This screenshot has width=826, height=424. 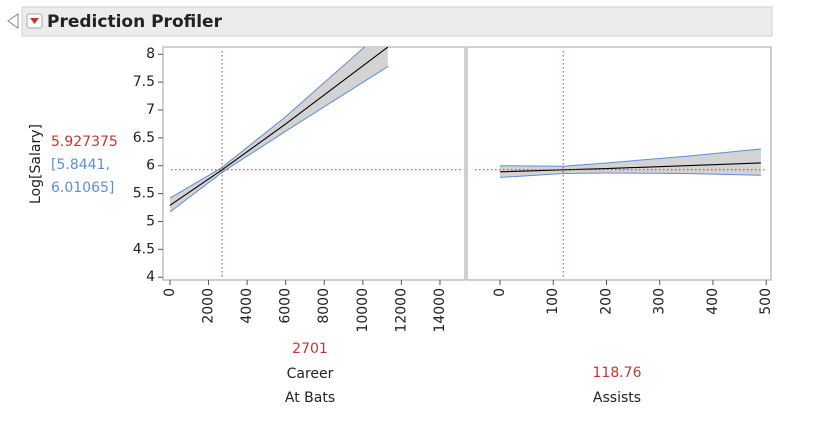 I want to click on x-axis-label: Assists, so click(x=617, y=398).